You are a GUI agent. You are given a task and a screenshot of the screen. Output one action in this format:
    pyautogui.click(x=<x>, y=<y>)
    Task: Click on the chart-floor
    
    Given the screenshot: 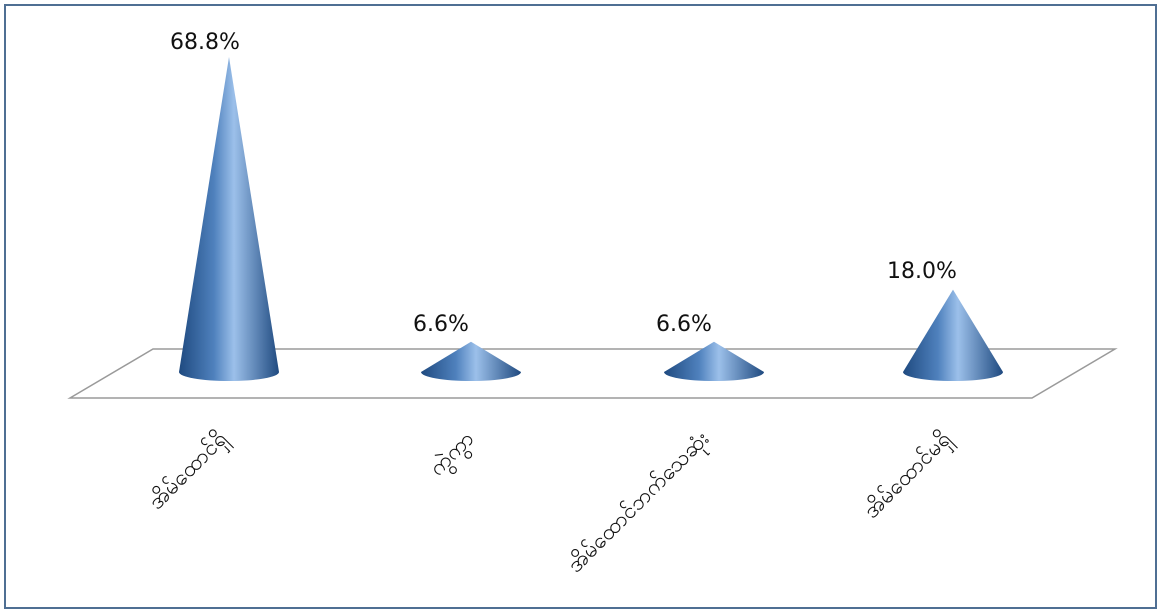 What is the action you would take?
    pyautogui.click(x=592, y=373)
    